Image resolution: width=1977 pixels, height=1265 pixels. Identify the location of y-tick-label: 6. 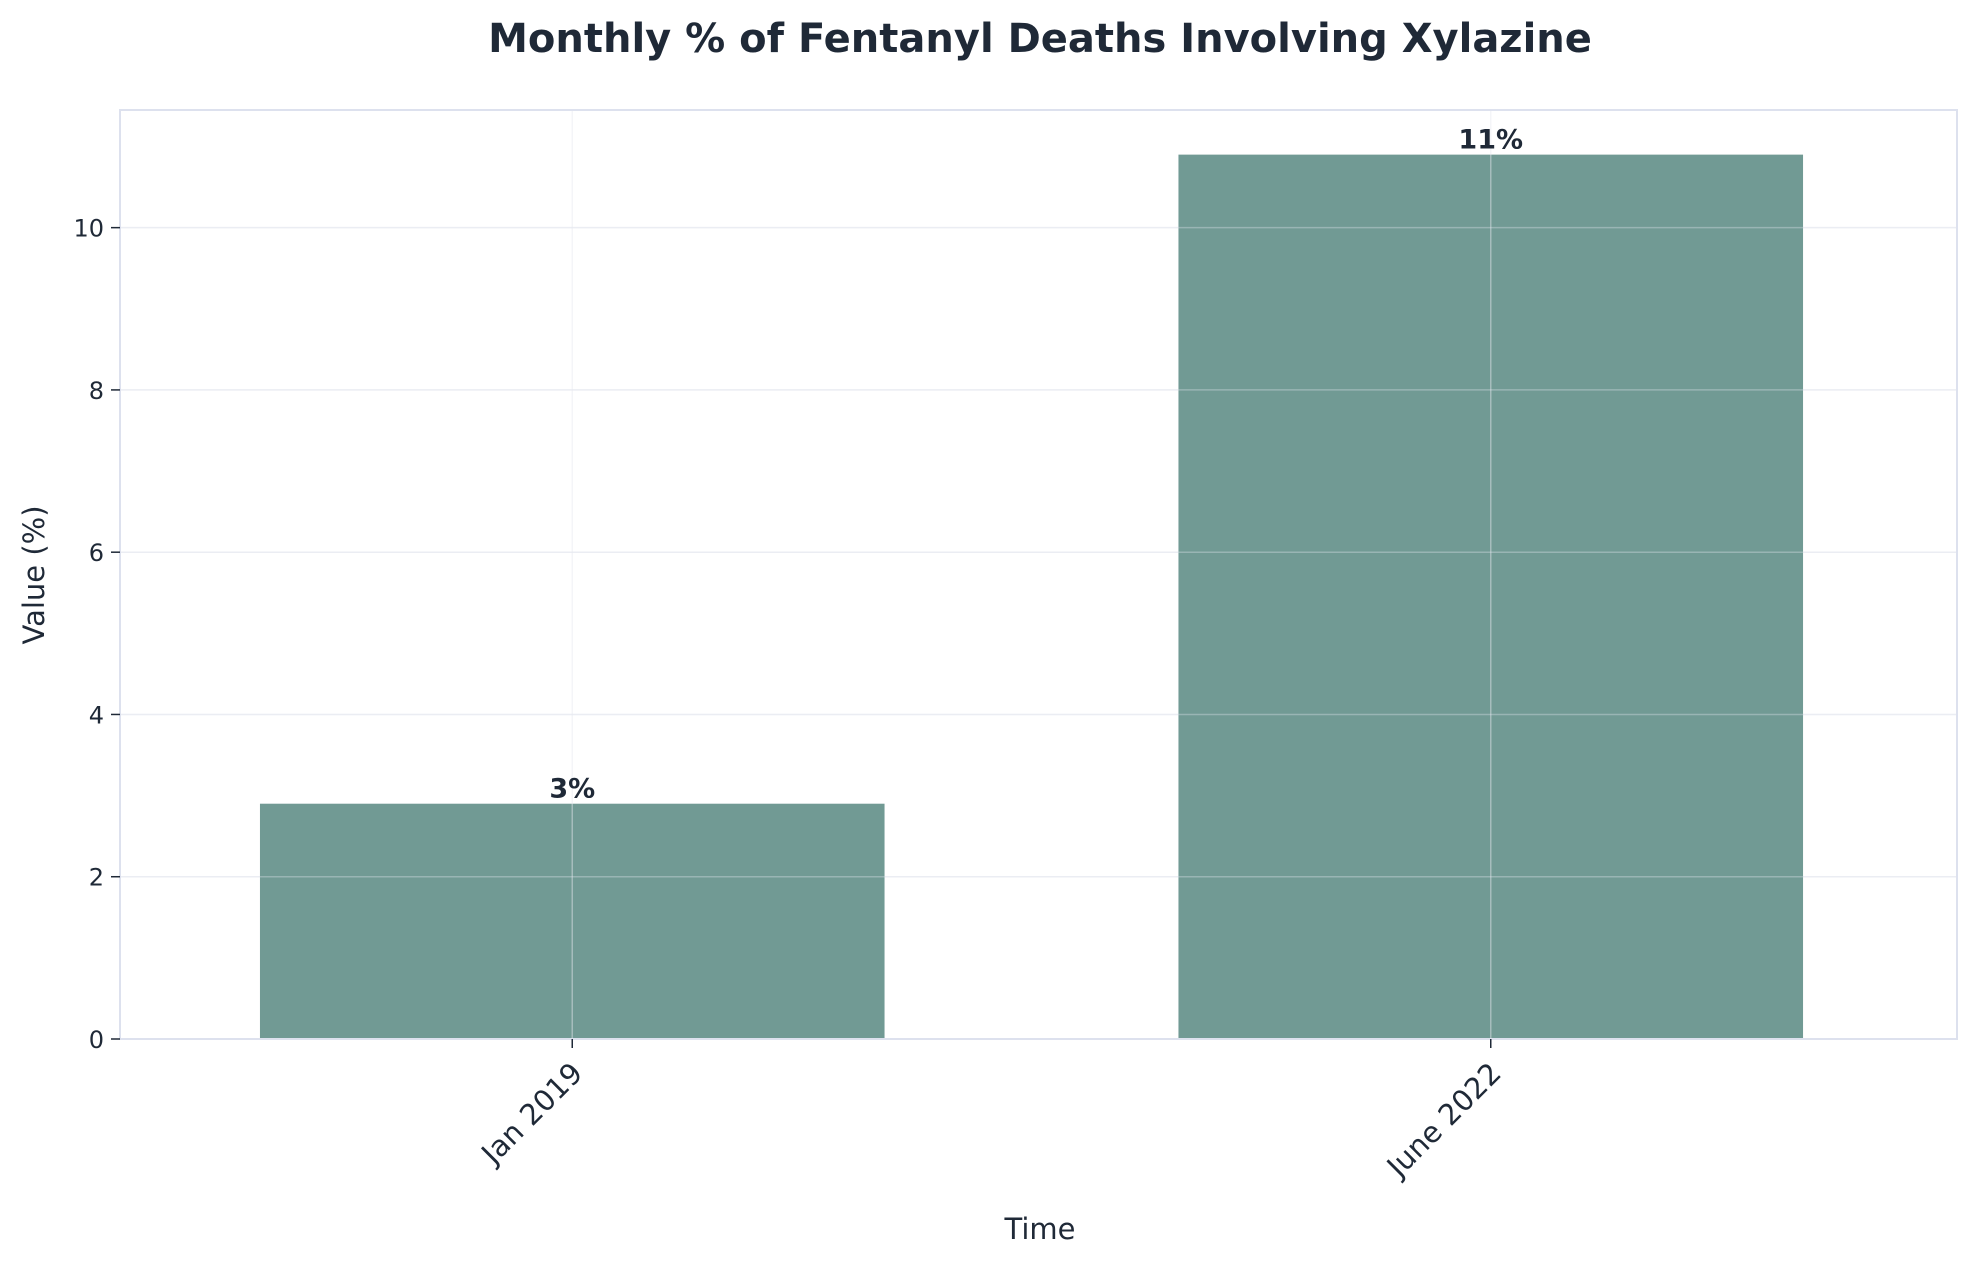
(96, 553).